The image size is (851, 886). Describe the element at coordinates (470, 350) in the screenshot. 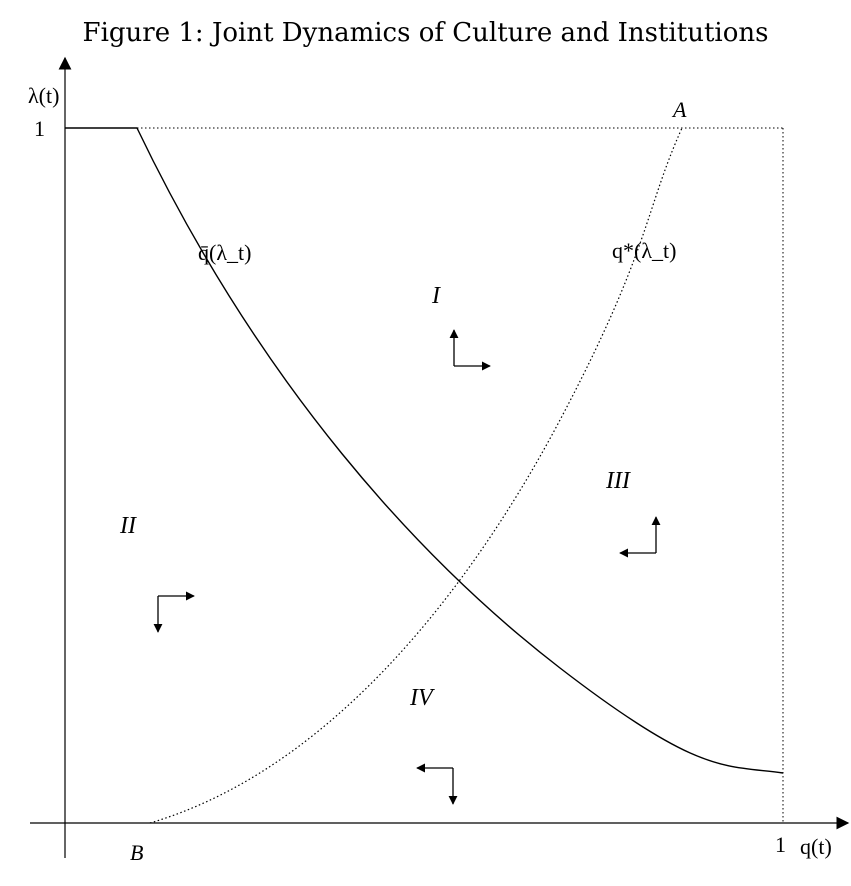

I see `region-i-direction-arrows` at that location.